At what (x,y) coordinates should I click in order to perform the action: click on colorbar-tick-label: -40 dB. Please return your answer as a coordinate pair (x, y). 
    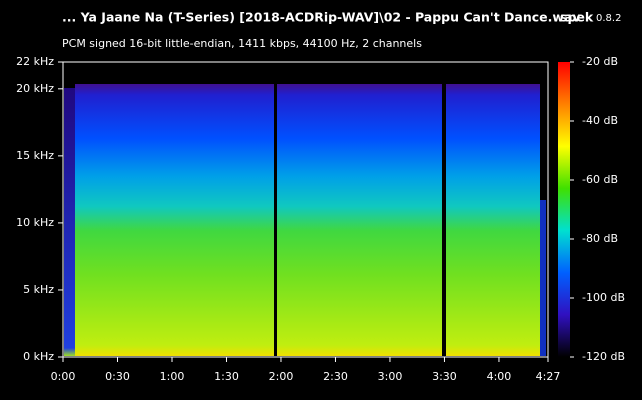
    Looking at the image, I should click on (600, 120).